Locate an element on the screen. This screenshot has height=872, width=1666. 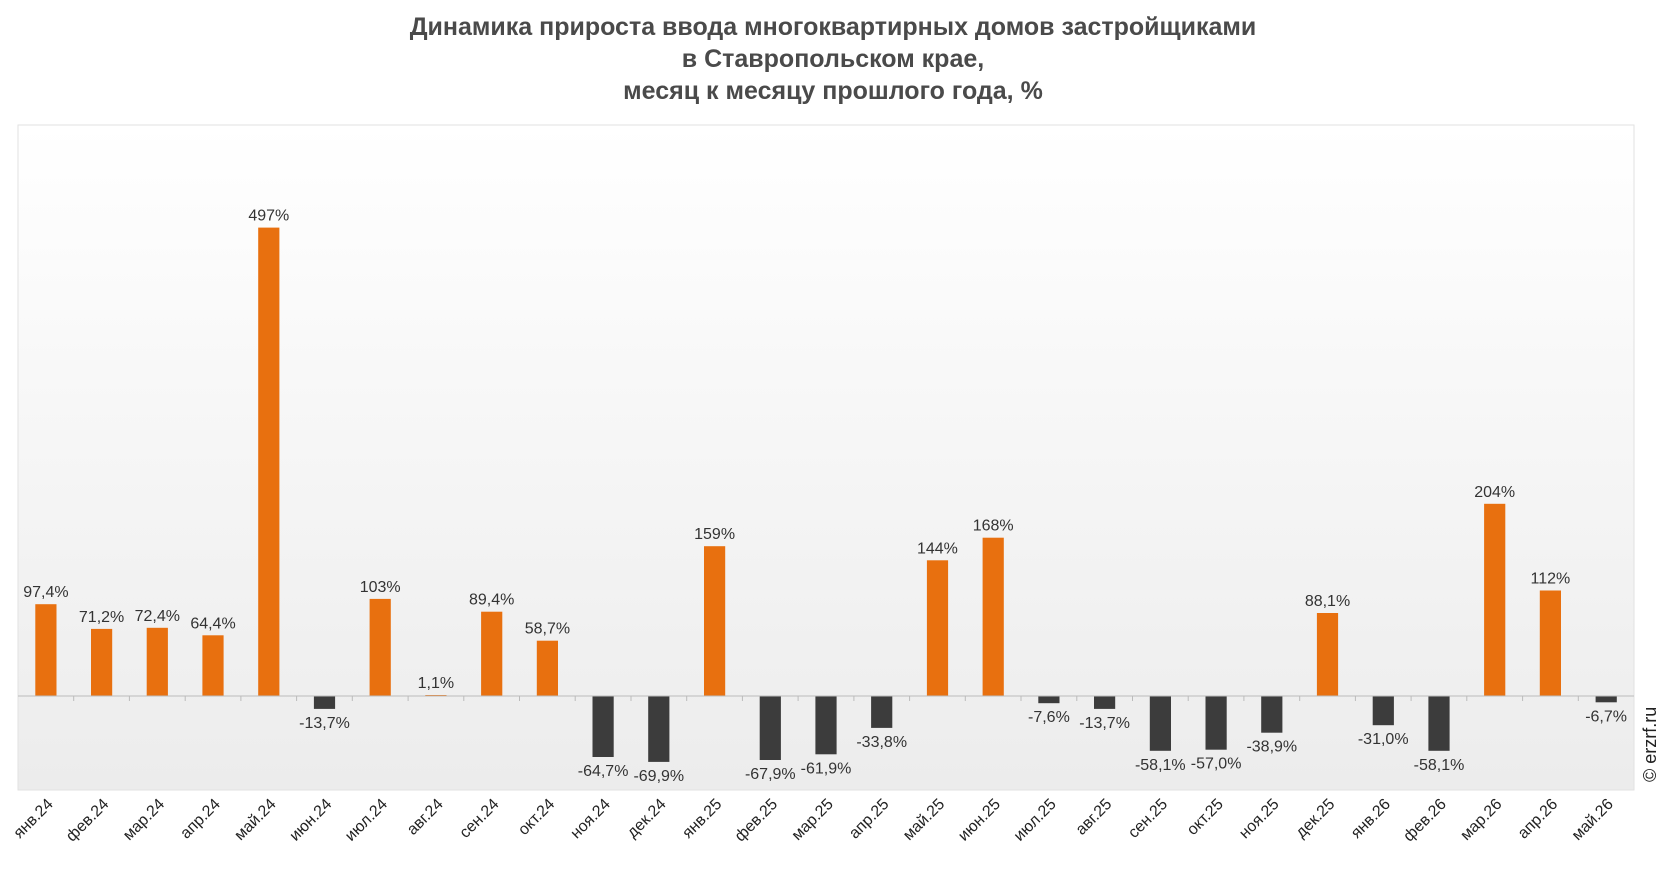
x-tick-label-апр.24: апр.24 is located at coordinates (200, 819).